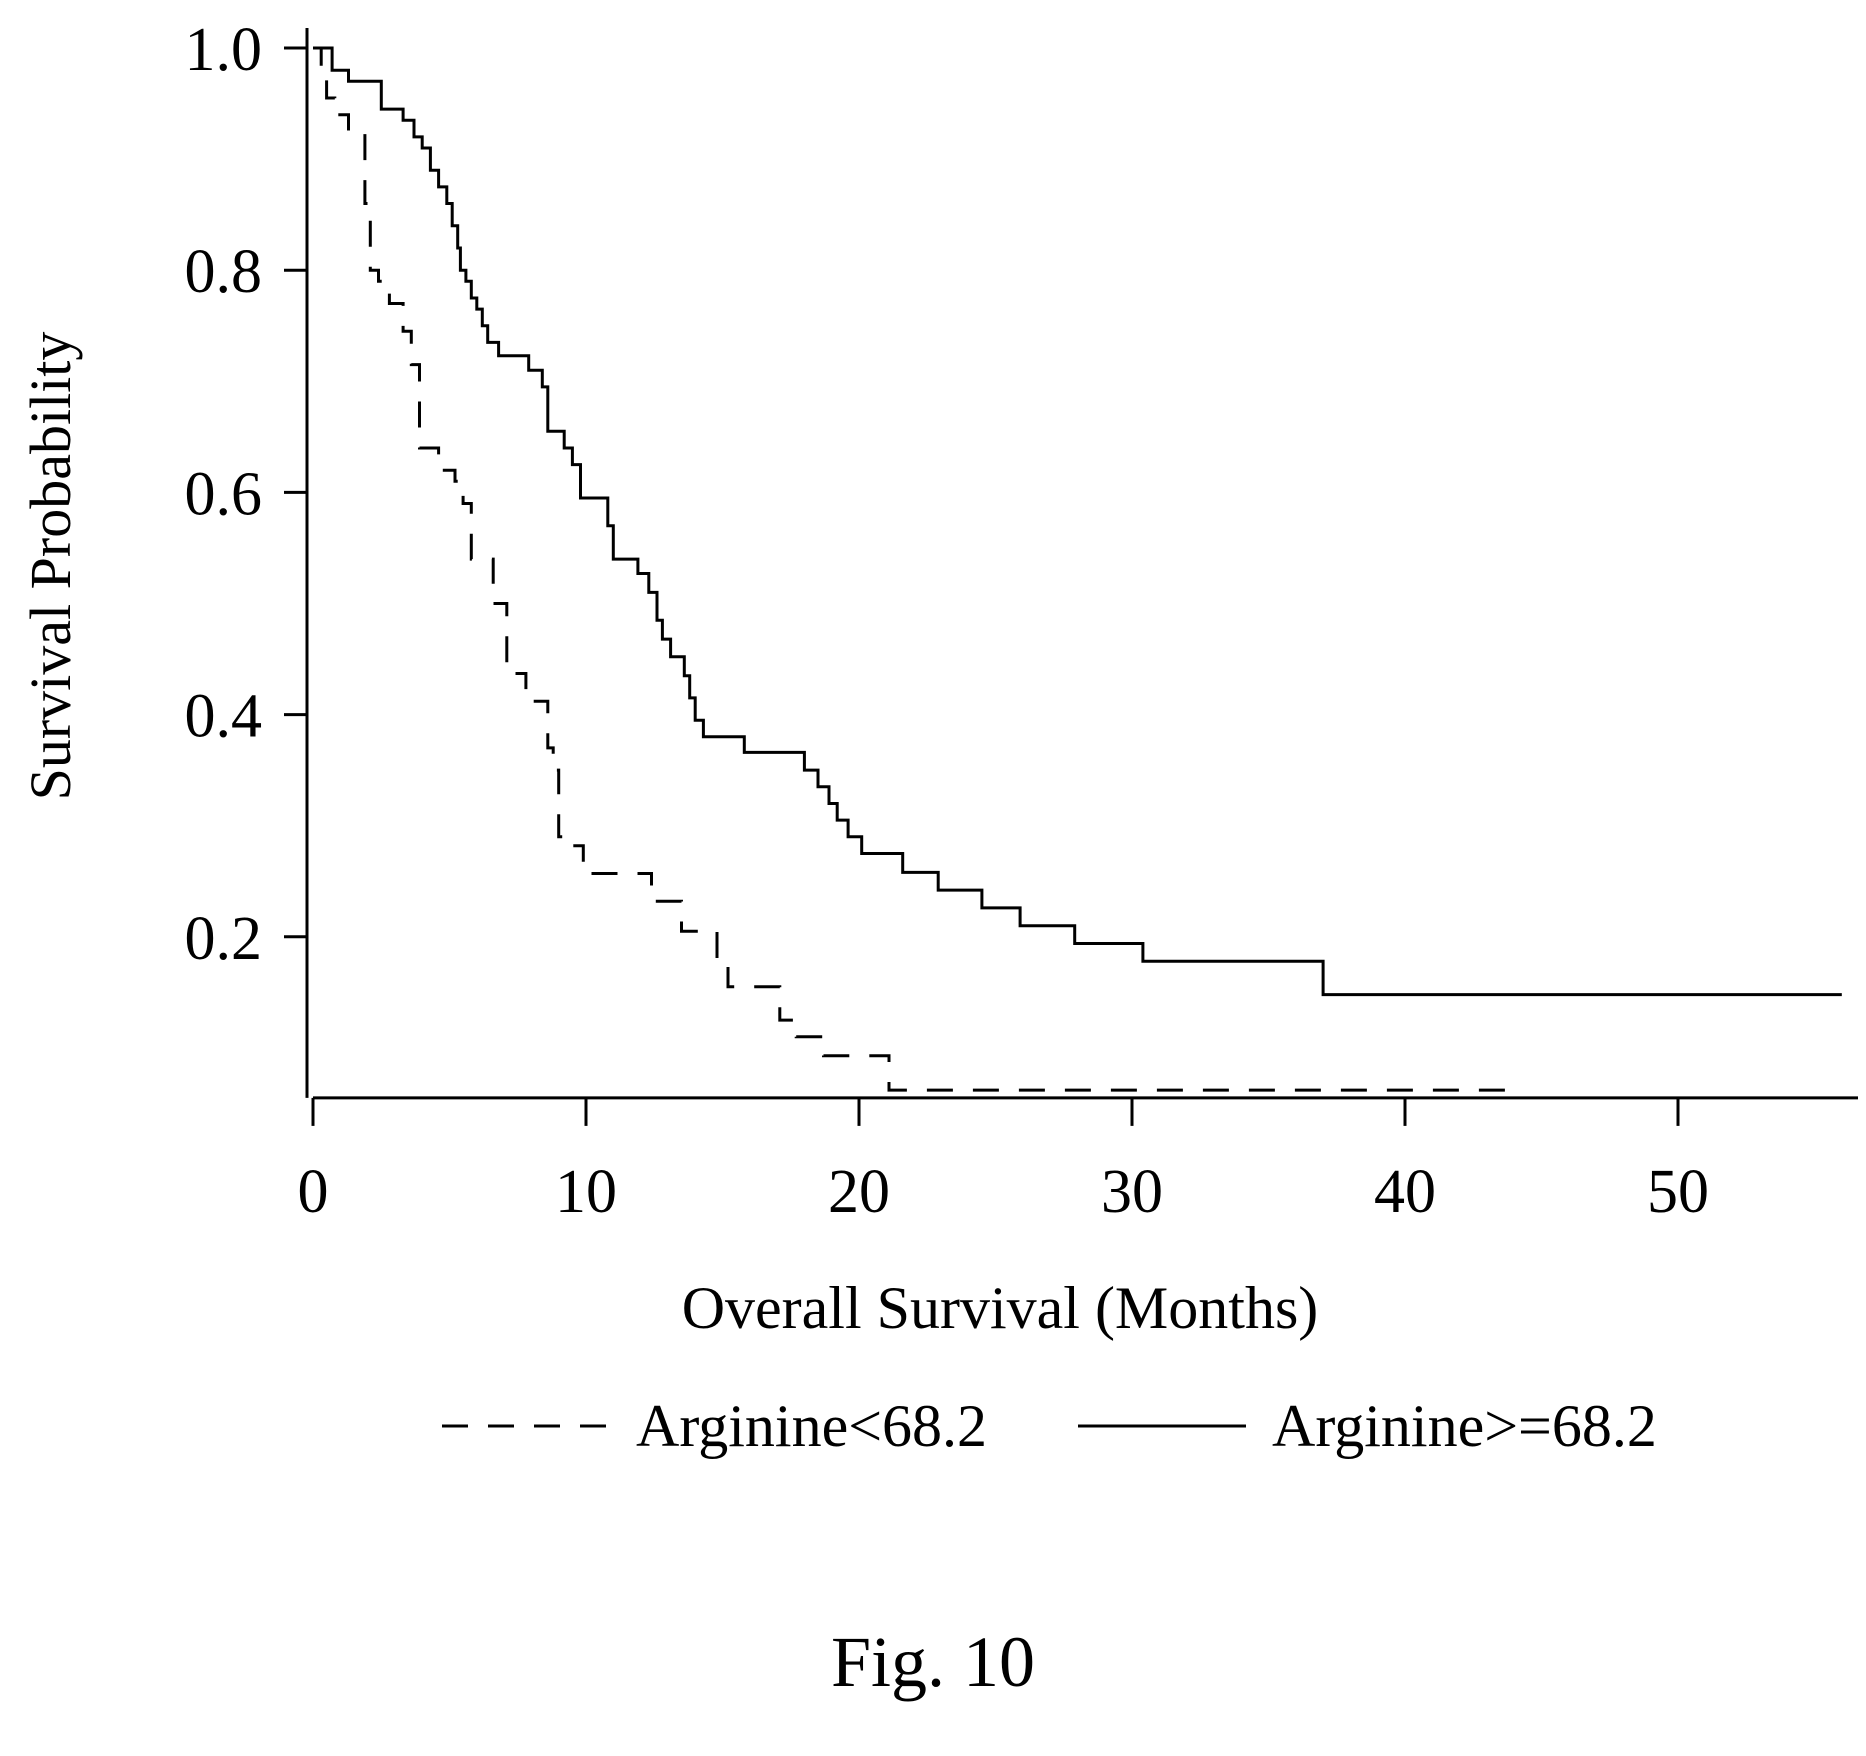  Describe the element at coordinates (1678, 1192) in the screenshot. I see `x-tick-label: 50` at that location.